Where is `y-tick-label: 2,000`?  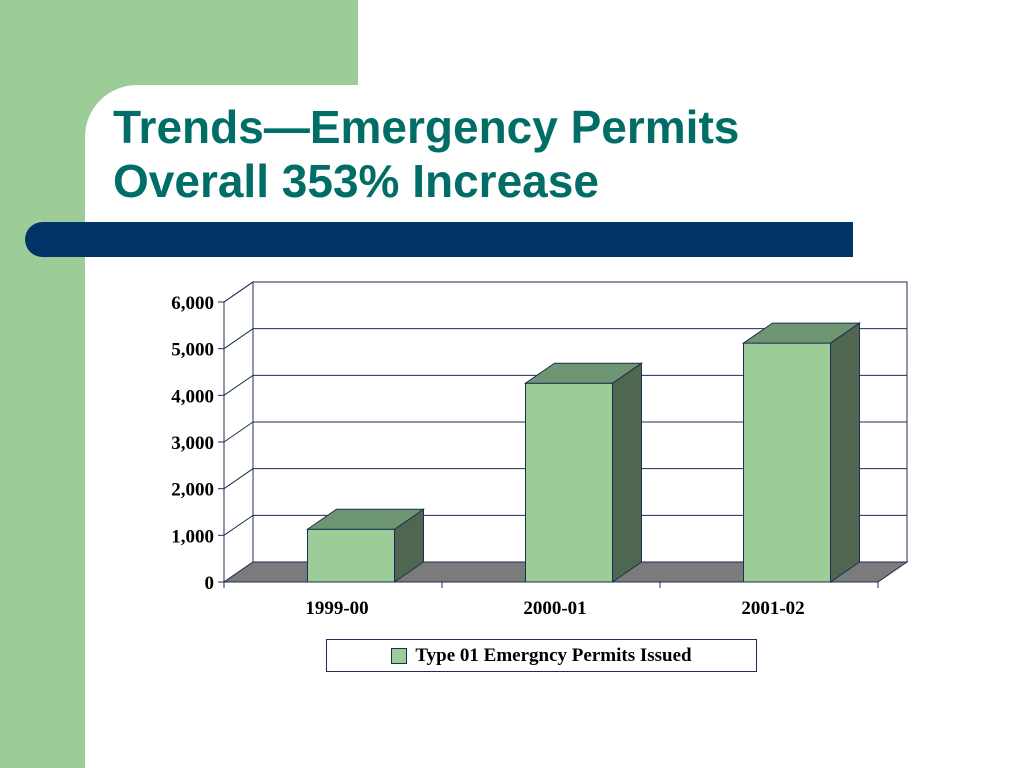 y-tick-label: 2,000 is located at coordinates (192, 490).